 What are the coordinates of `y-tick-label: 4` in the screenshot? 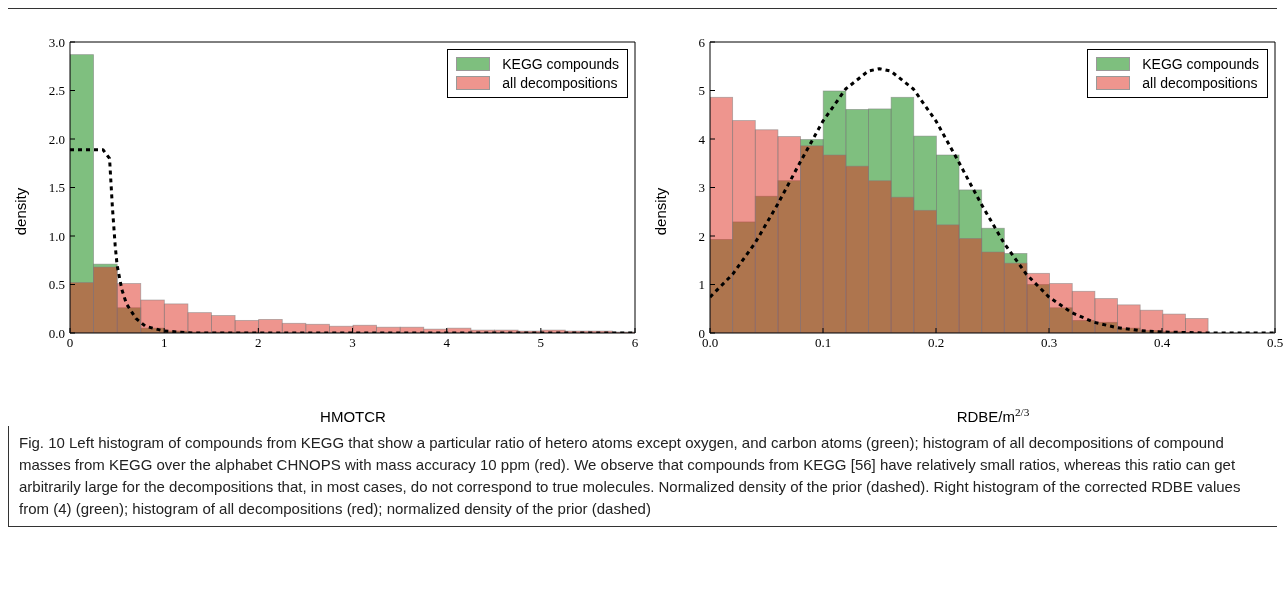 It's located at (702, 139).